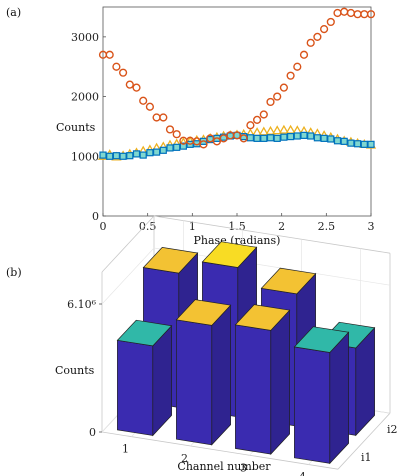  I want to click on x-axis-label: Channel number, so click(224, 466).